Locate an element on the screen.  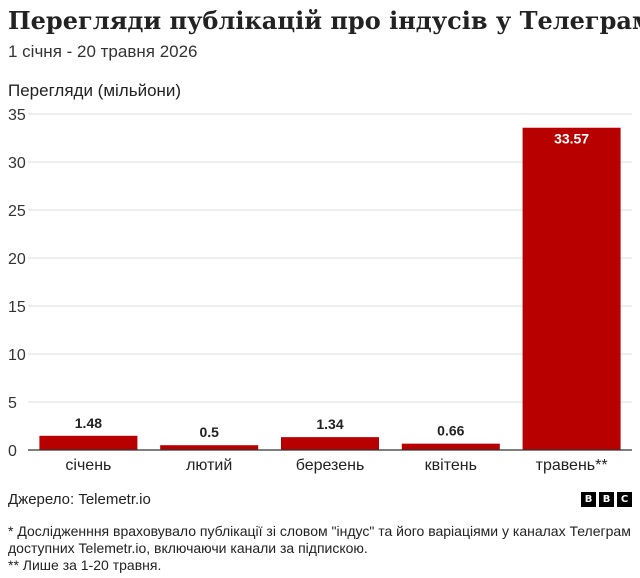
bar-value-label: 1.48 is located at coordinates (88, 423).